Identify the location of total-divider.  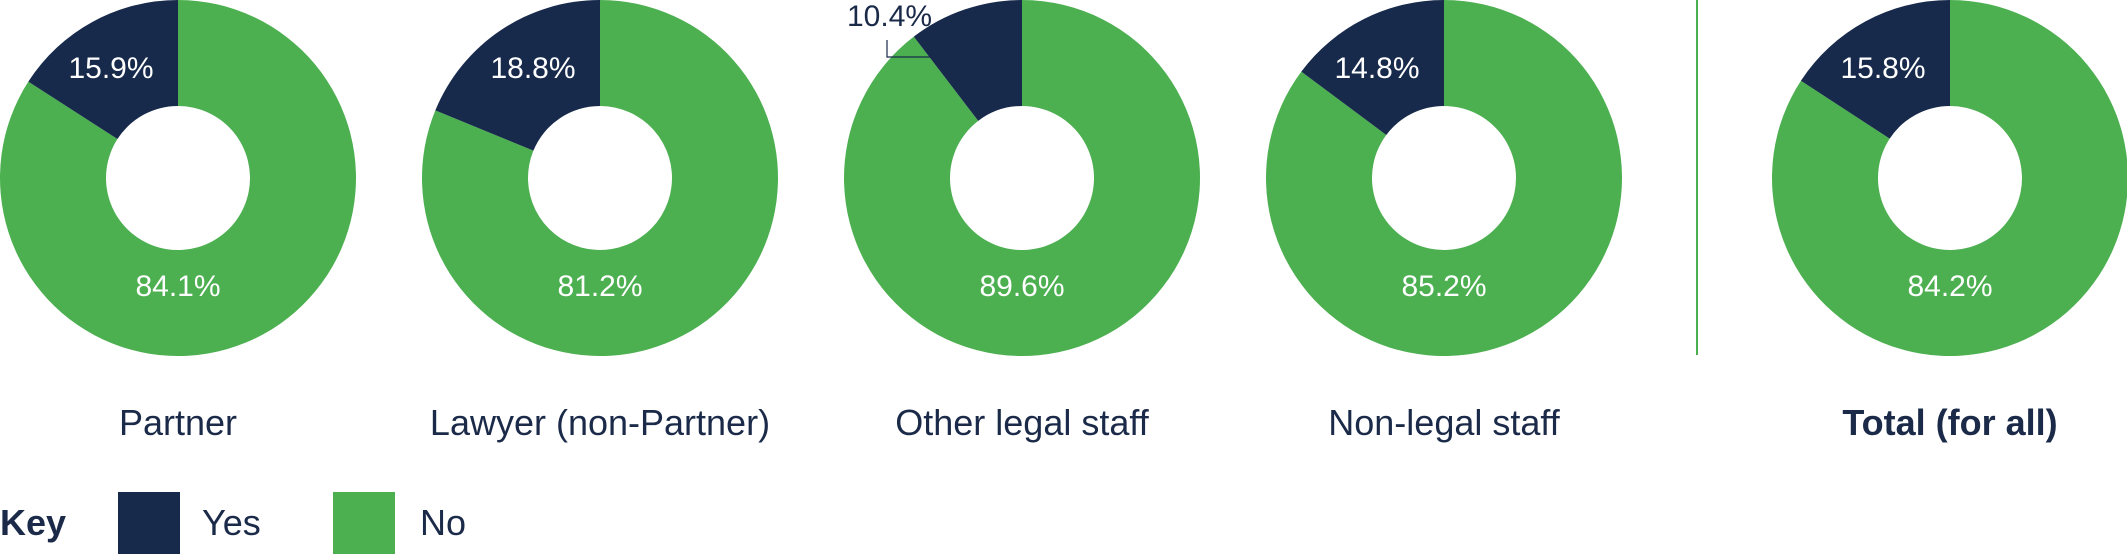
(1697, 177).